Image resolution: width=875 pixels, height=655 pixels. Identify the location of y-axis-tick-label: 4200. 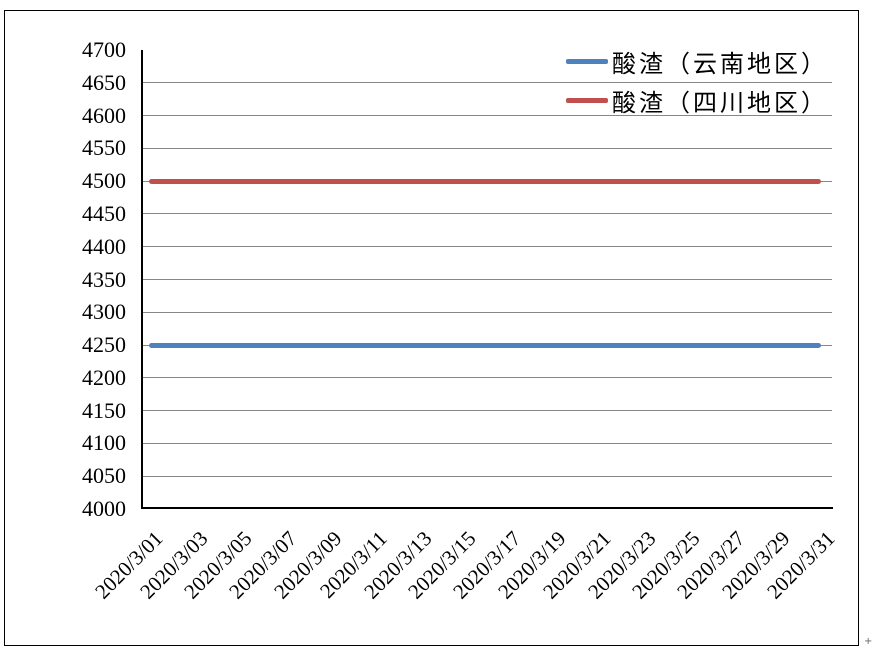
(104, 377).